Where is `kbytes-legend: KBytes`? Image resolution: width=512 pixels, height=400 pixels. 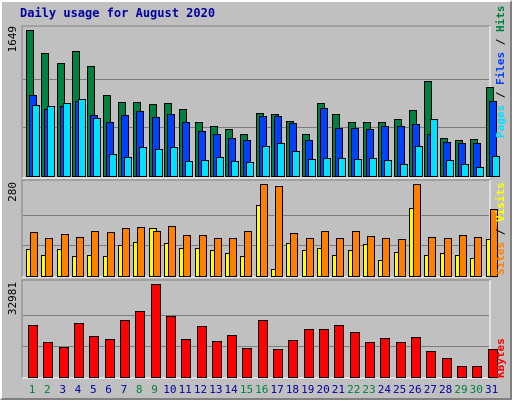
kbytes-legend: KBytes is located at coordinates (500, 358).